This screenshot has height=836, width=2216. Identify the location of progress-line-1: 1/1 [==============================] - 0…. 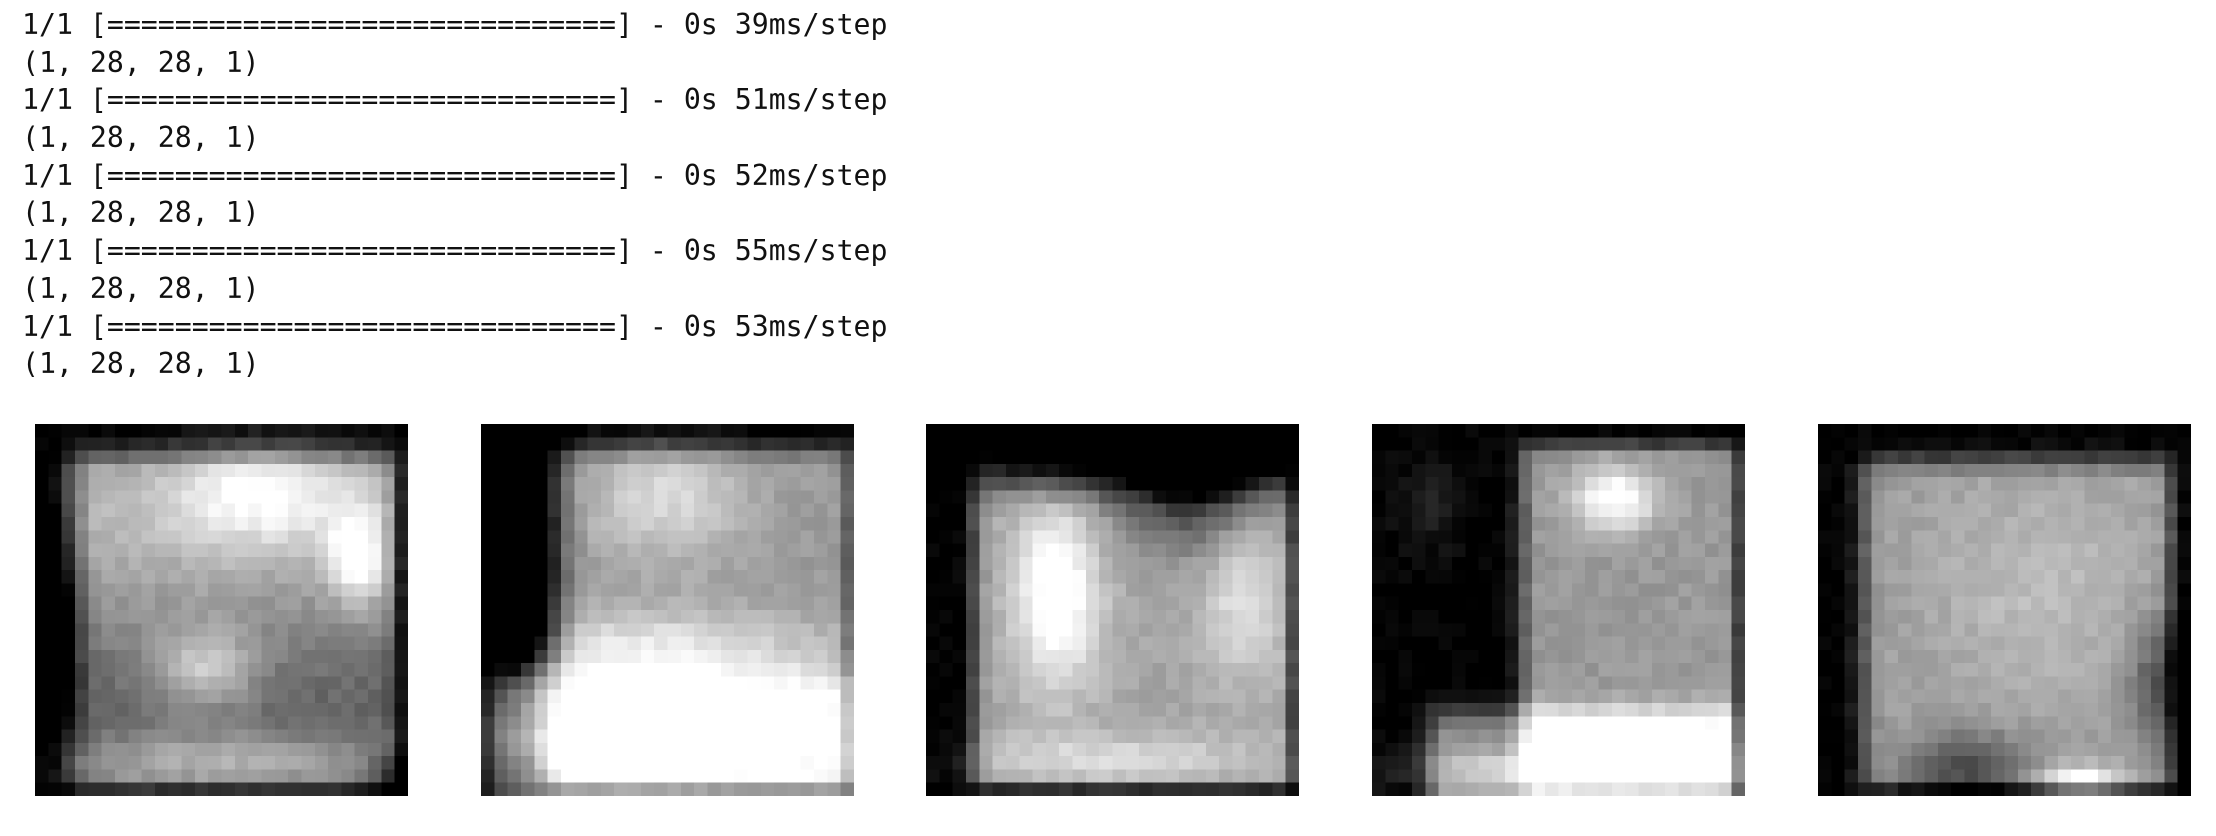
(455, 24).